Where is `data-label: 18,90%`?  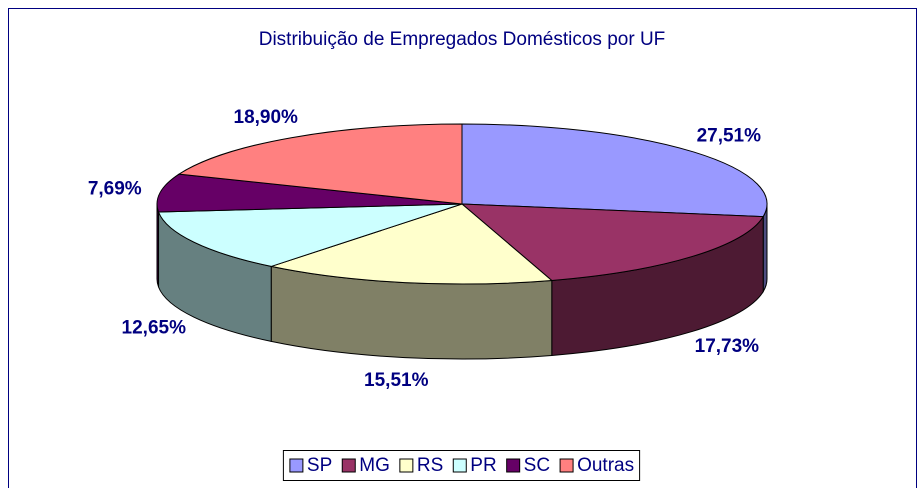
data-label: 18,90% is located at coordinates (266, 117).